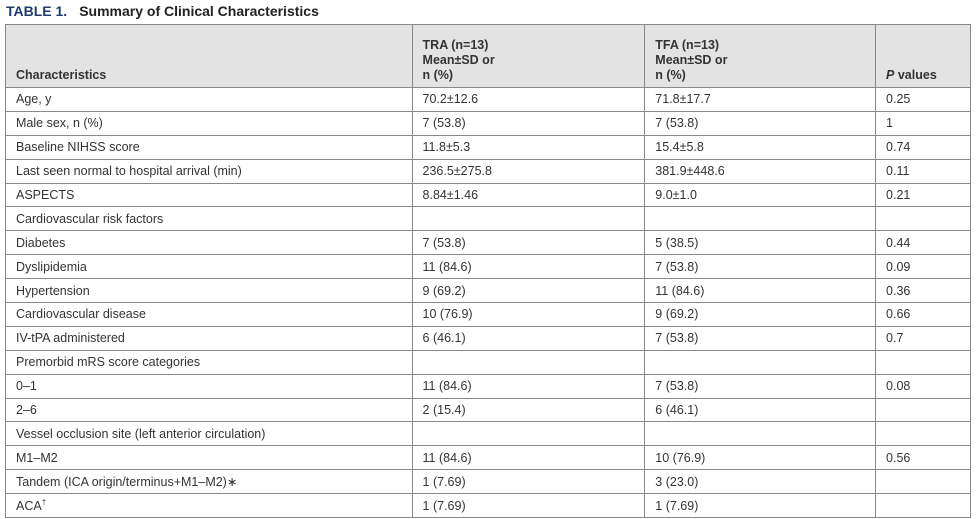 This screenshot has height=519, width=976. I want to click on cell-text: 9.0±1.0, so click(676, 195).